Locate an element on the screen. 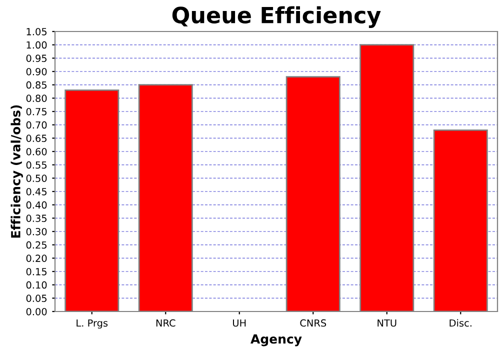 Image resolution: width=500 pixels, height=350 pixels. x-axis-title: Agency is located at coordinates (276, 340).